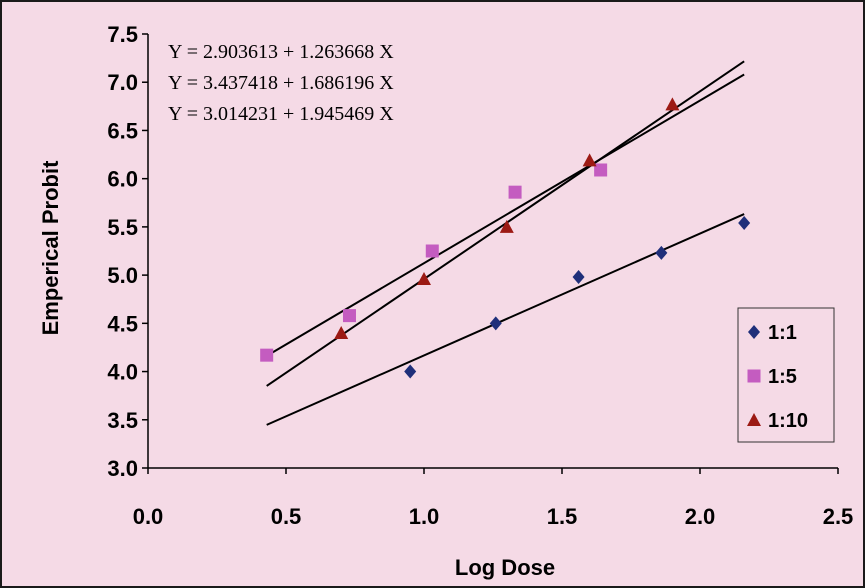 The image size is (865, 588). Describe the element at coordinates (50, 248) in the screenshot. I see `y-axis-title: Emperical Probit` at that location.